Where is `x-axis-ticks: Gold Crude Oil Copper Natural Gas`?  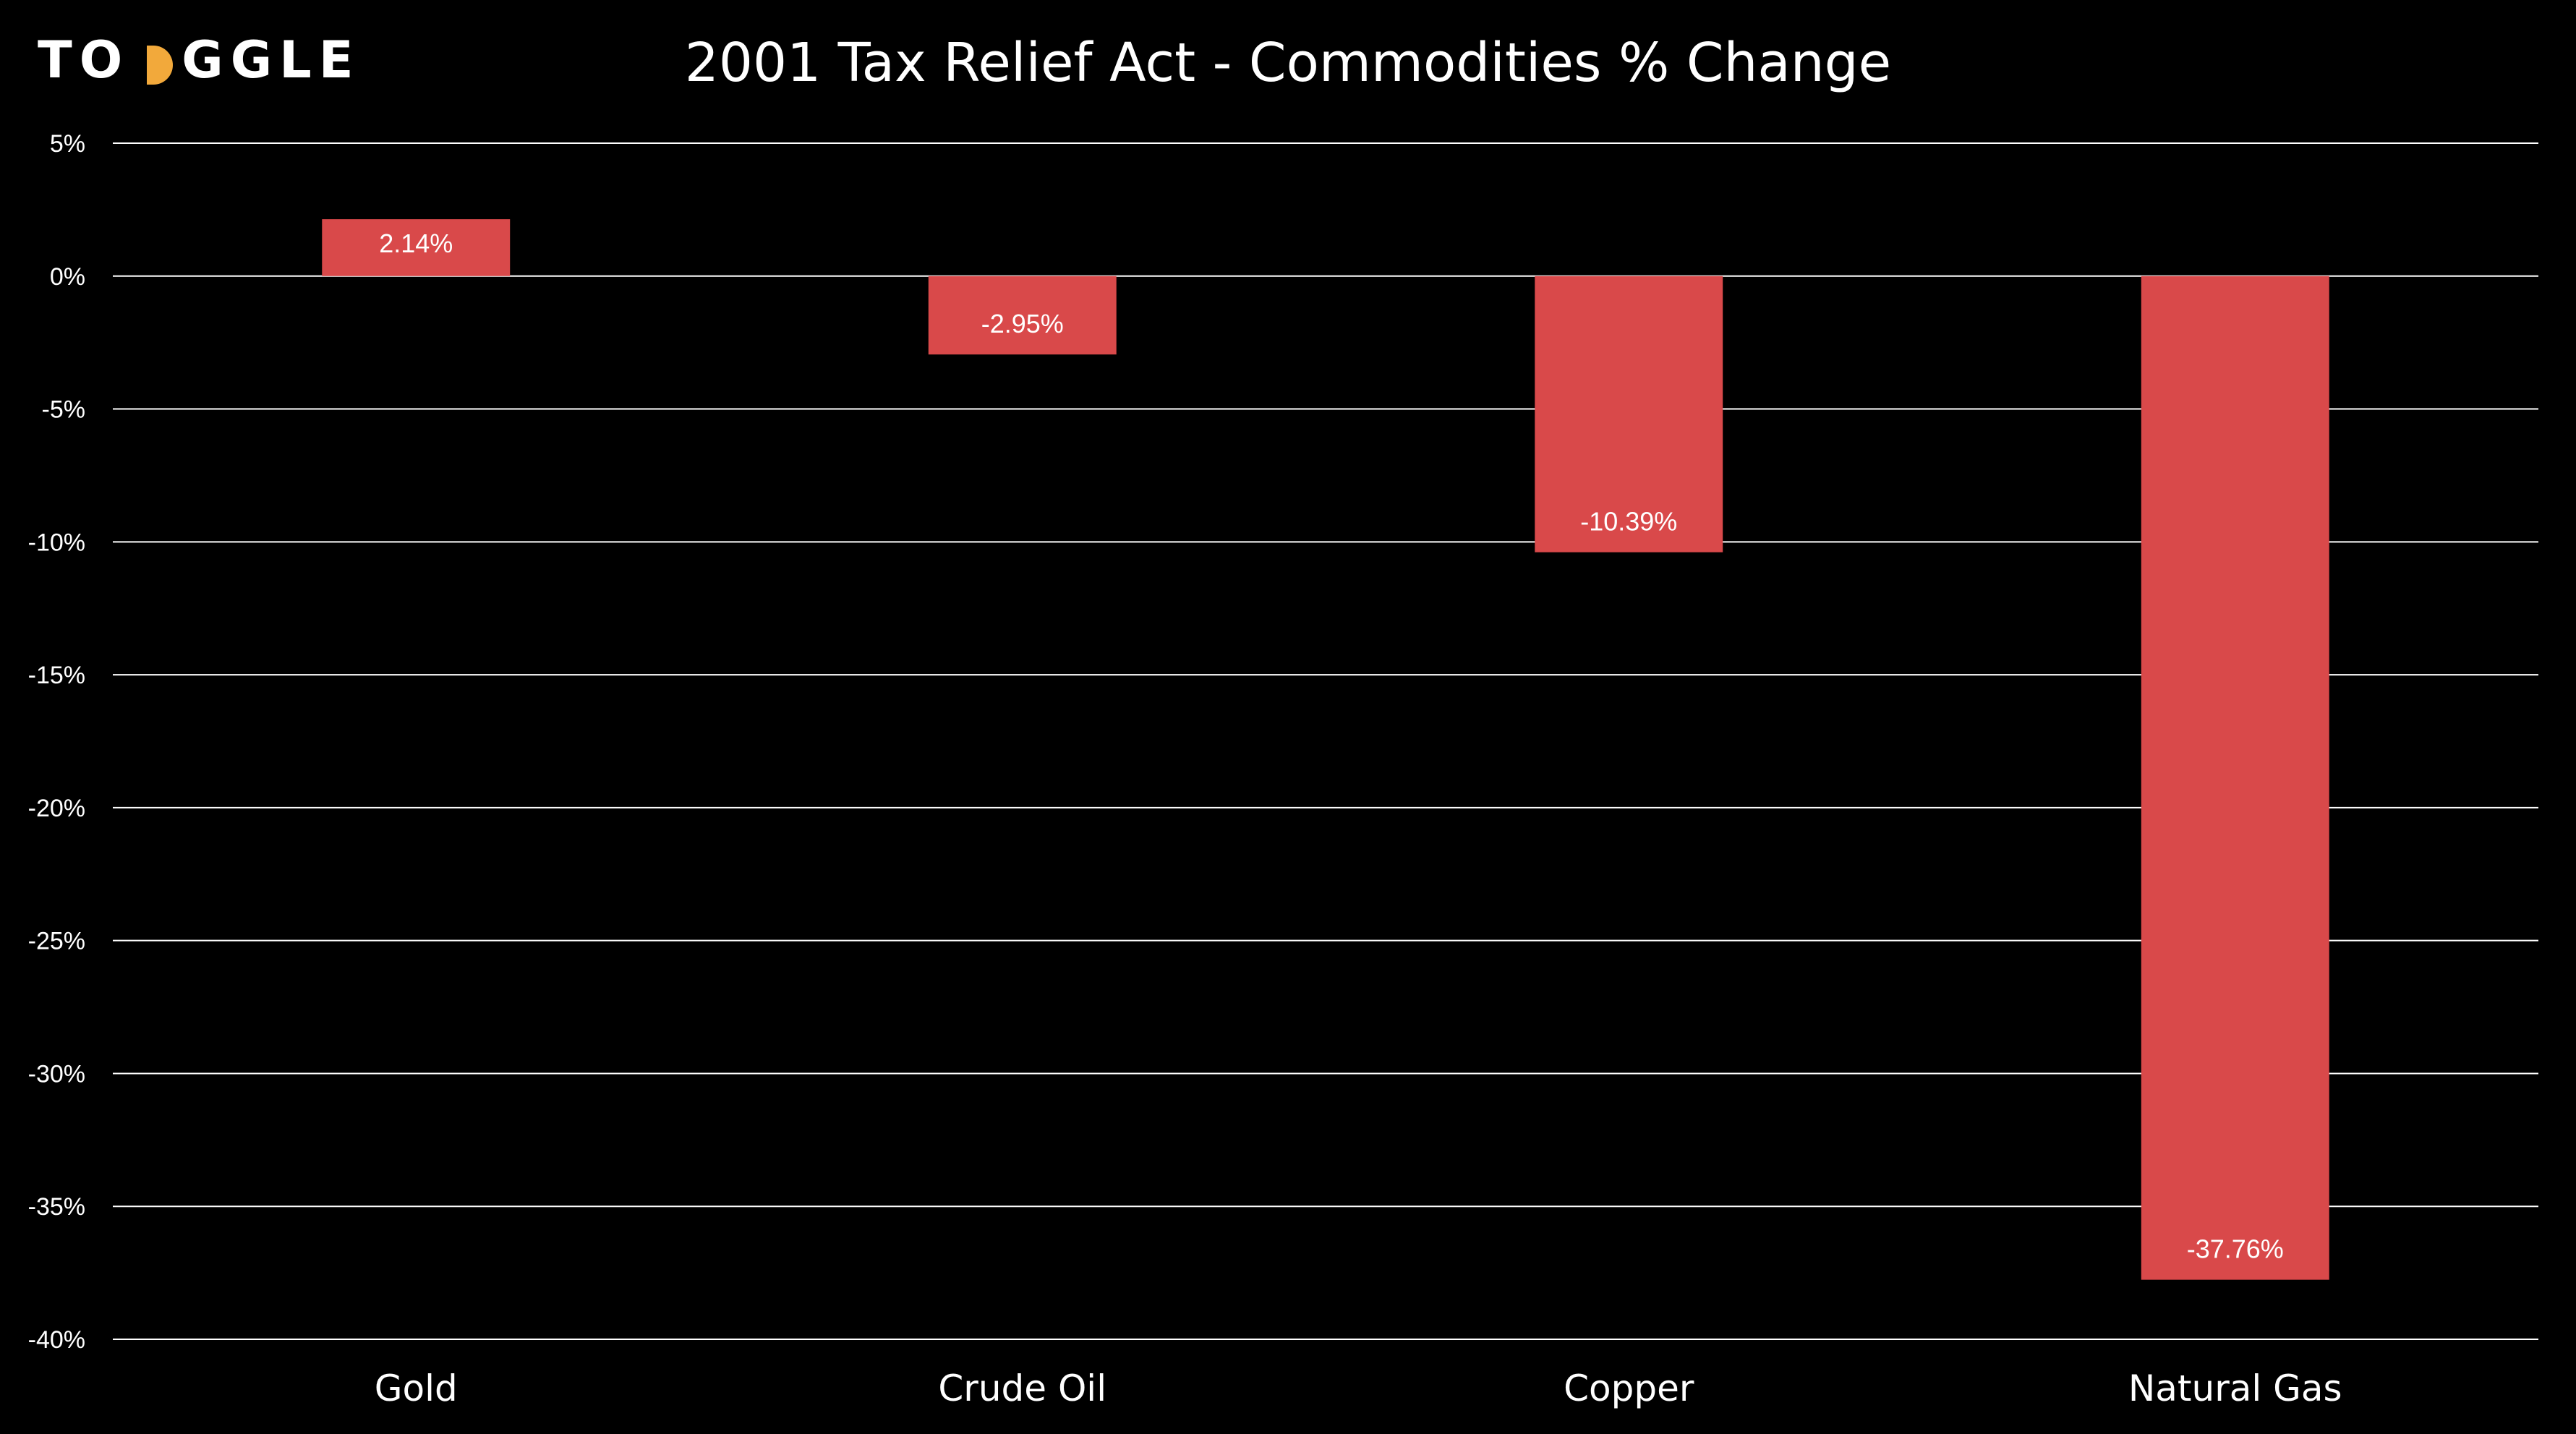 x-axis-ticks: Gold Crude Oil Copper Natural Gas is located at coordinates (1358, 1388).